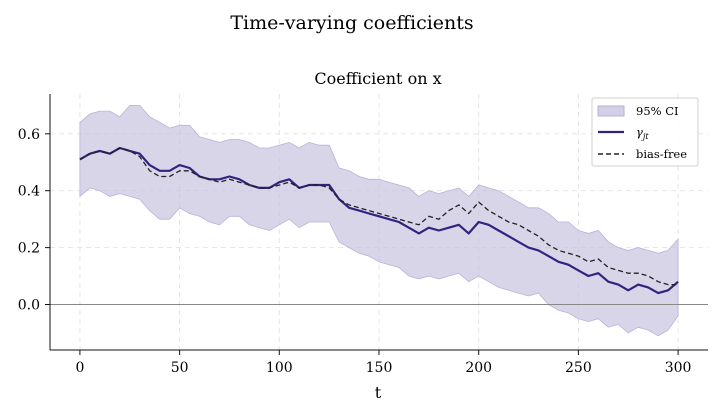 The width and height of the screenshot is (718, 414). What do you see at coordinates (378, 392) in the screenshot?
I see `x-axis-label: t` at bounding box center [378, 392].